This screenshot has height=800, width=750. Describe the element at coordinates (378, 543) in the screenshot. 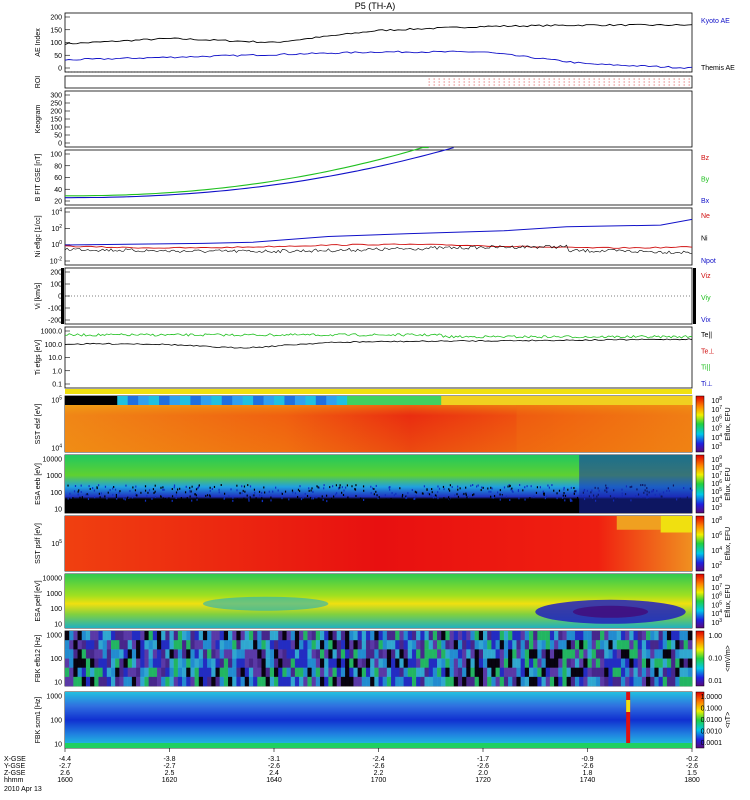

I see `sst-i-spectrogram` at that location.